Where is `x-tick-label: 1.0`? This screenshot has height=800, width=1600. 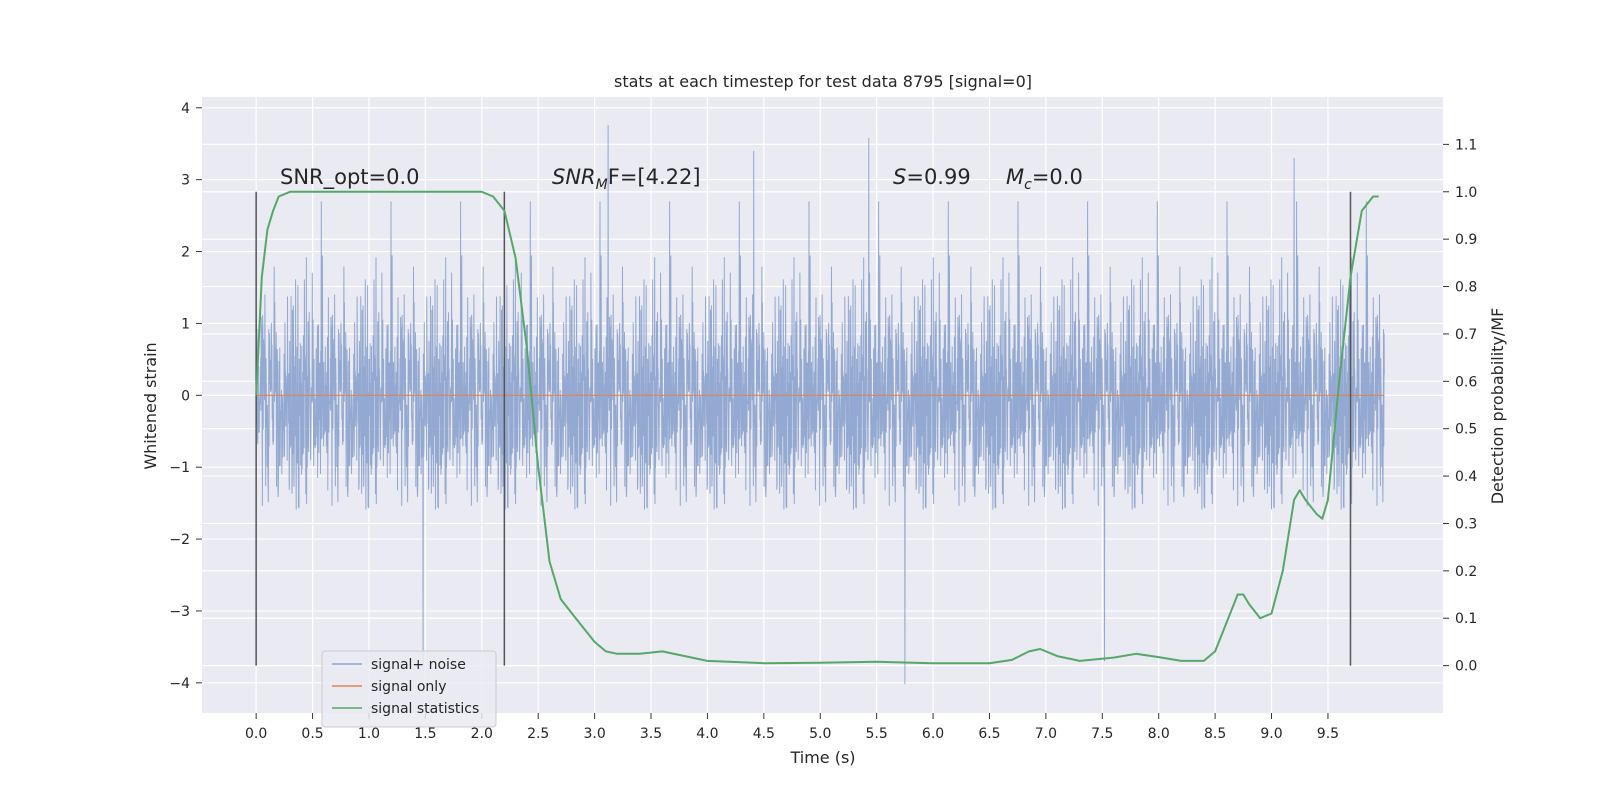
x-tick-label: 1.0 is located at coordinates (369, 734).